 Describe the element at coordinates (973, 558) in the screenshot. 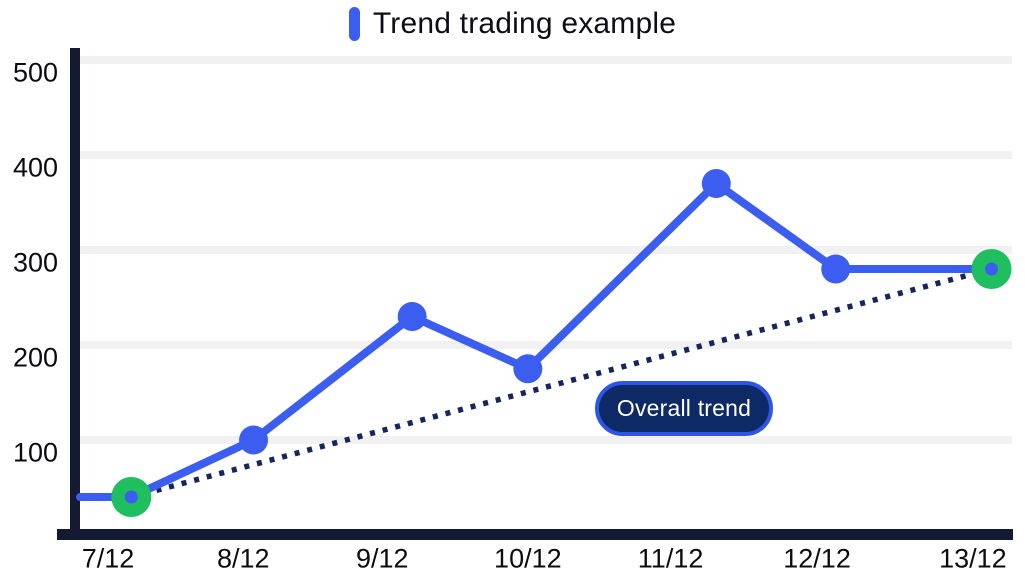

I see `x-tick-label: 13/12` at that location.